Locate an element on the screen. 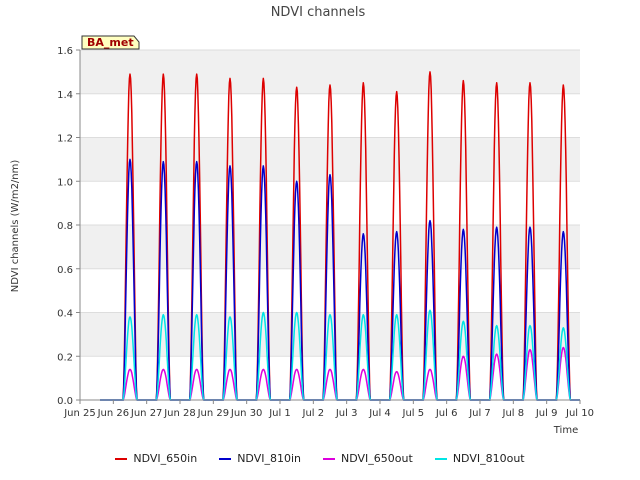 This screenshot has height=480, width=640. y-tick-label: 0.6 is located at coordinates (65, 270).